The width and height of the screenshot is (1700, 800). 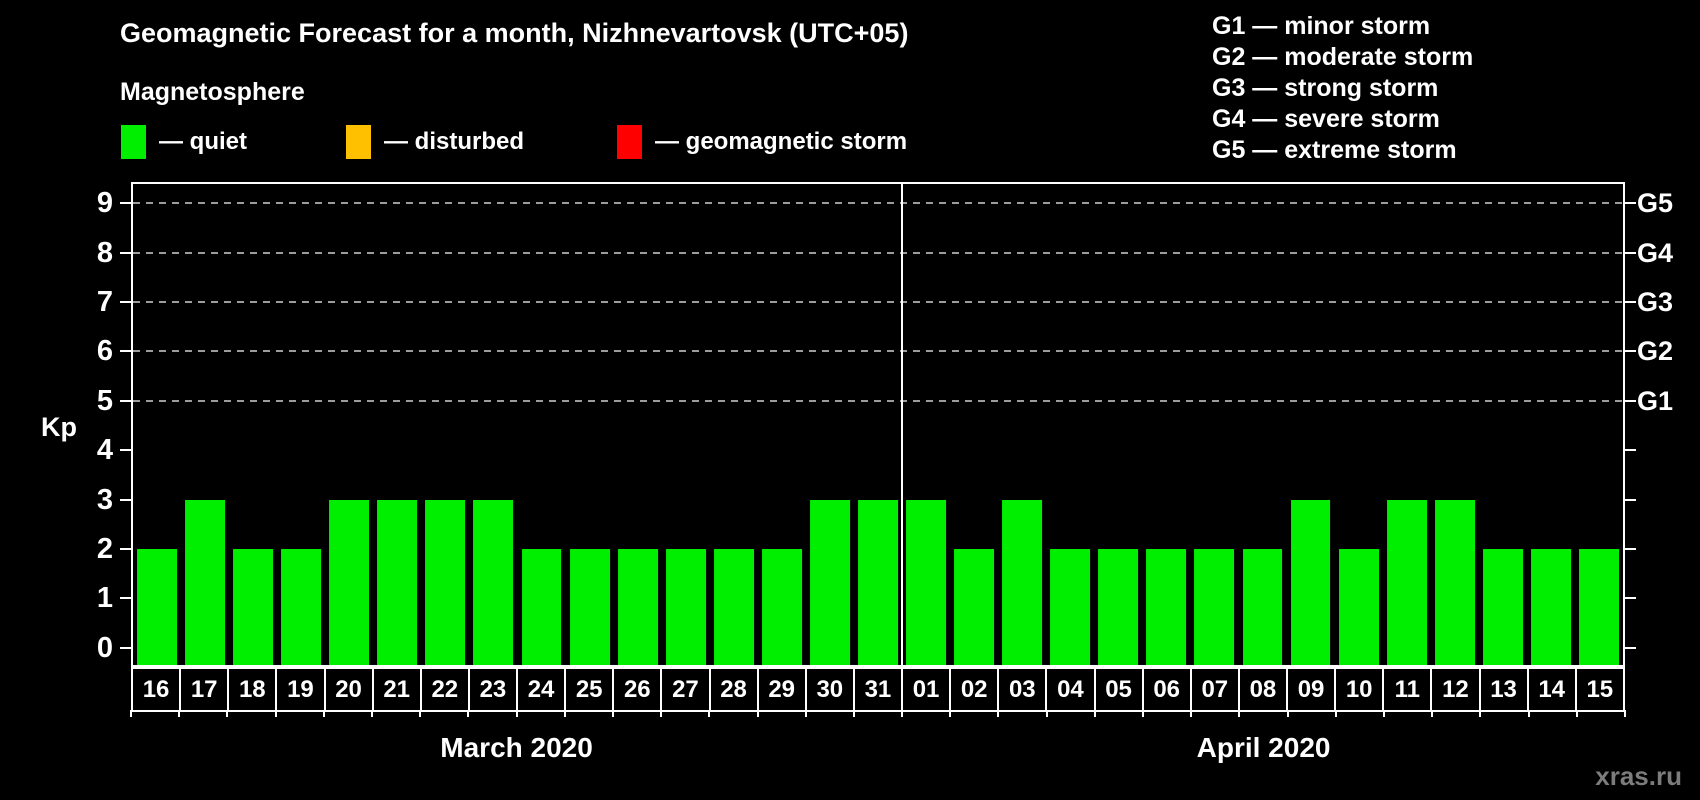 I want to click on quiet-swatch, so click(x=133, y=142).